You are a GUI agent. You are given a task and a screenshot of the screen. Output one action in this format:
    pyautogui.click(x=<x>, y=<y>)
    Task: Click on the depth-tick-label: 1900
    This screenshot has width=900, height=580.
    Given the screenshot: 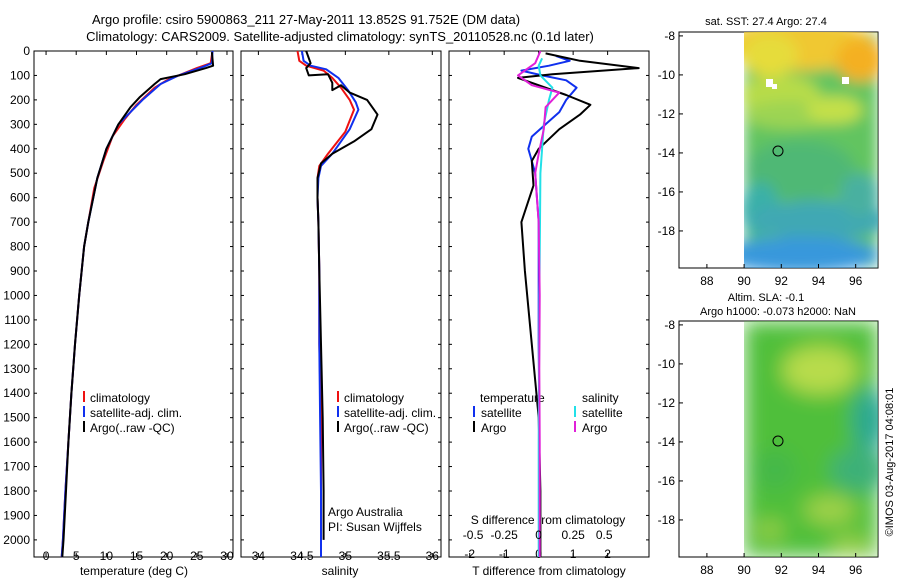 What is the action you would take?
    pyautogui.click(x=16, y=515)
    